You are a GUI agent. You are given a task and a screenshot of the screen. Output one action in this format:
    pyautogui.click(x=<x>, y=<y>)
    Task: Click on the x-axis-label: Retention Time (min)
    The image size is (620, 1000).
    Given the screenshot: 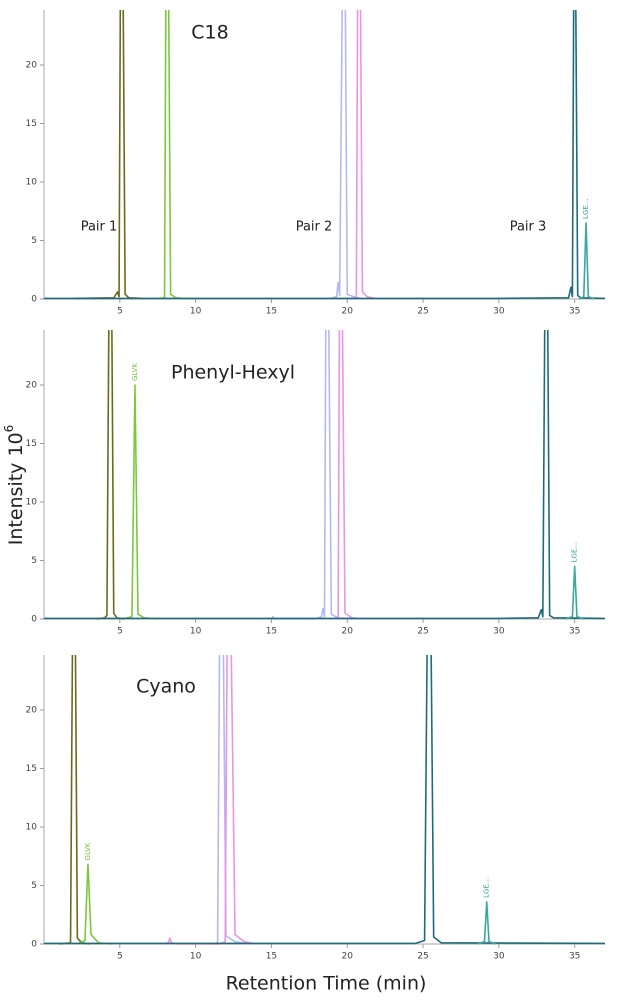 What is the action you would take?
    pyautogui.click(x=326, y=984)
    